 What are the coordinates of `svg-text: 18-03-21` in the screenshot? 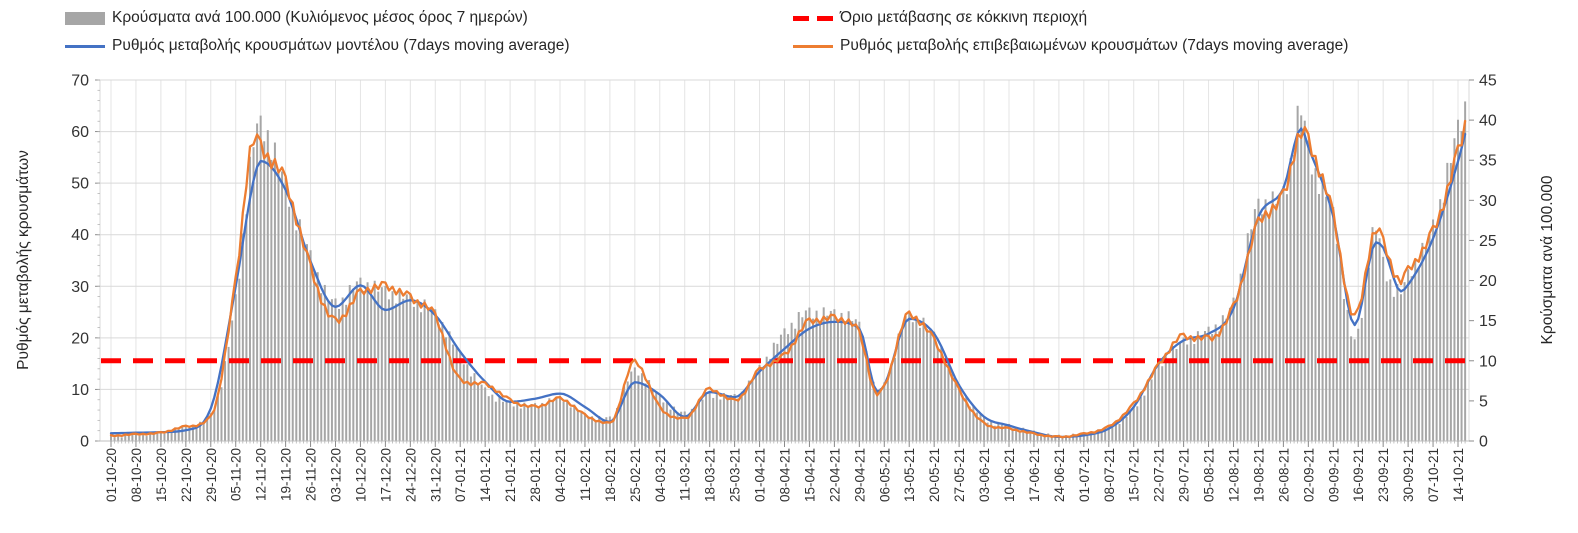 It's located at (710, 475).